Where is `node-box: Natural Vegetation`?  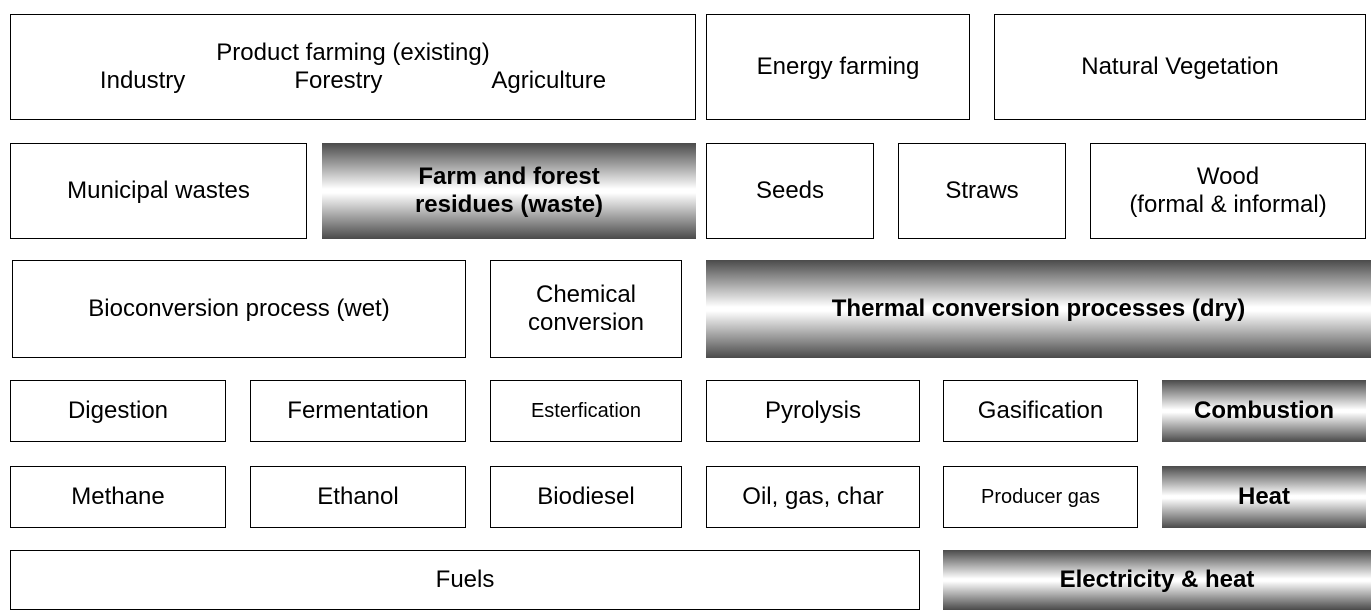 node-box: Natural Vegetation is located at coordinates (1180, 67).